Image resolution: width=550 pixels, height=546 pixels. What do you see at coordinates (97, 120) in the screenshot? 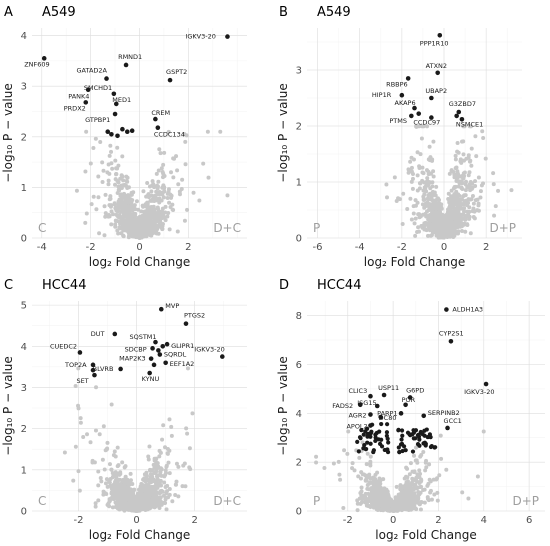
I see `gene-label: GTPBP1` at bounding box center [97, 120].